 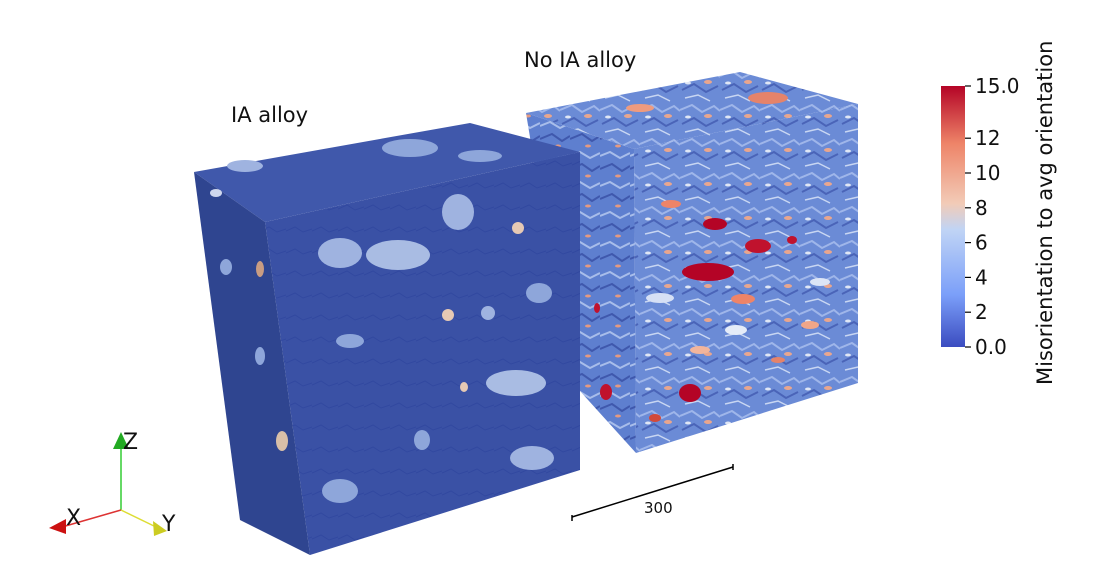 I want to click on colorbar-tick-label: 8, so click(x=981, y=208).